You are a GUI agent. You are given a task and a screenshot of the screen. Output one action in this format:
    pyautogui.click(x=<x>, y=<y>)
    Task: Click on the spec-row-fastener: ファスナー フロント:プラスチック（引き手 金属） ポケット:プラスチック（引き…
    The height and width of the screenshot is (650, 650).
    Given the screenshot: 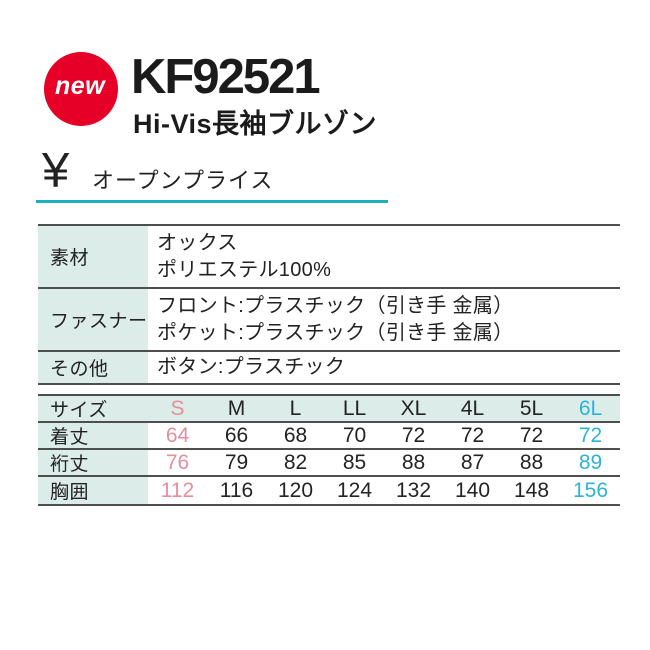 What is the action you would take?
    pyautogui.click(x=329, y=320)
    